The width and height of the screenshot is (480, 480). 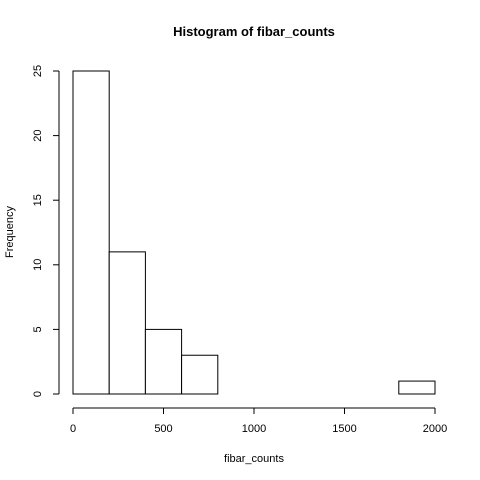 I want to click on y-tick-label: 20, so click(x=38, y=135).